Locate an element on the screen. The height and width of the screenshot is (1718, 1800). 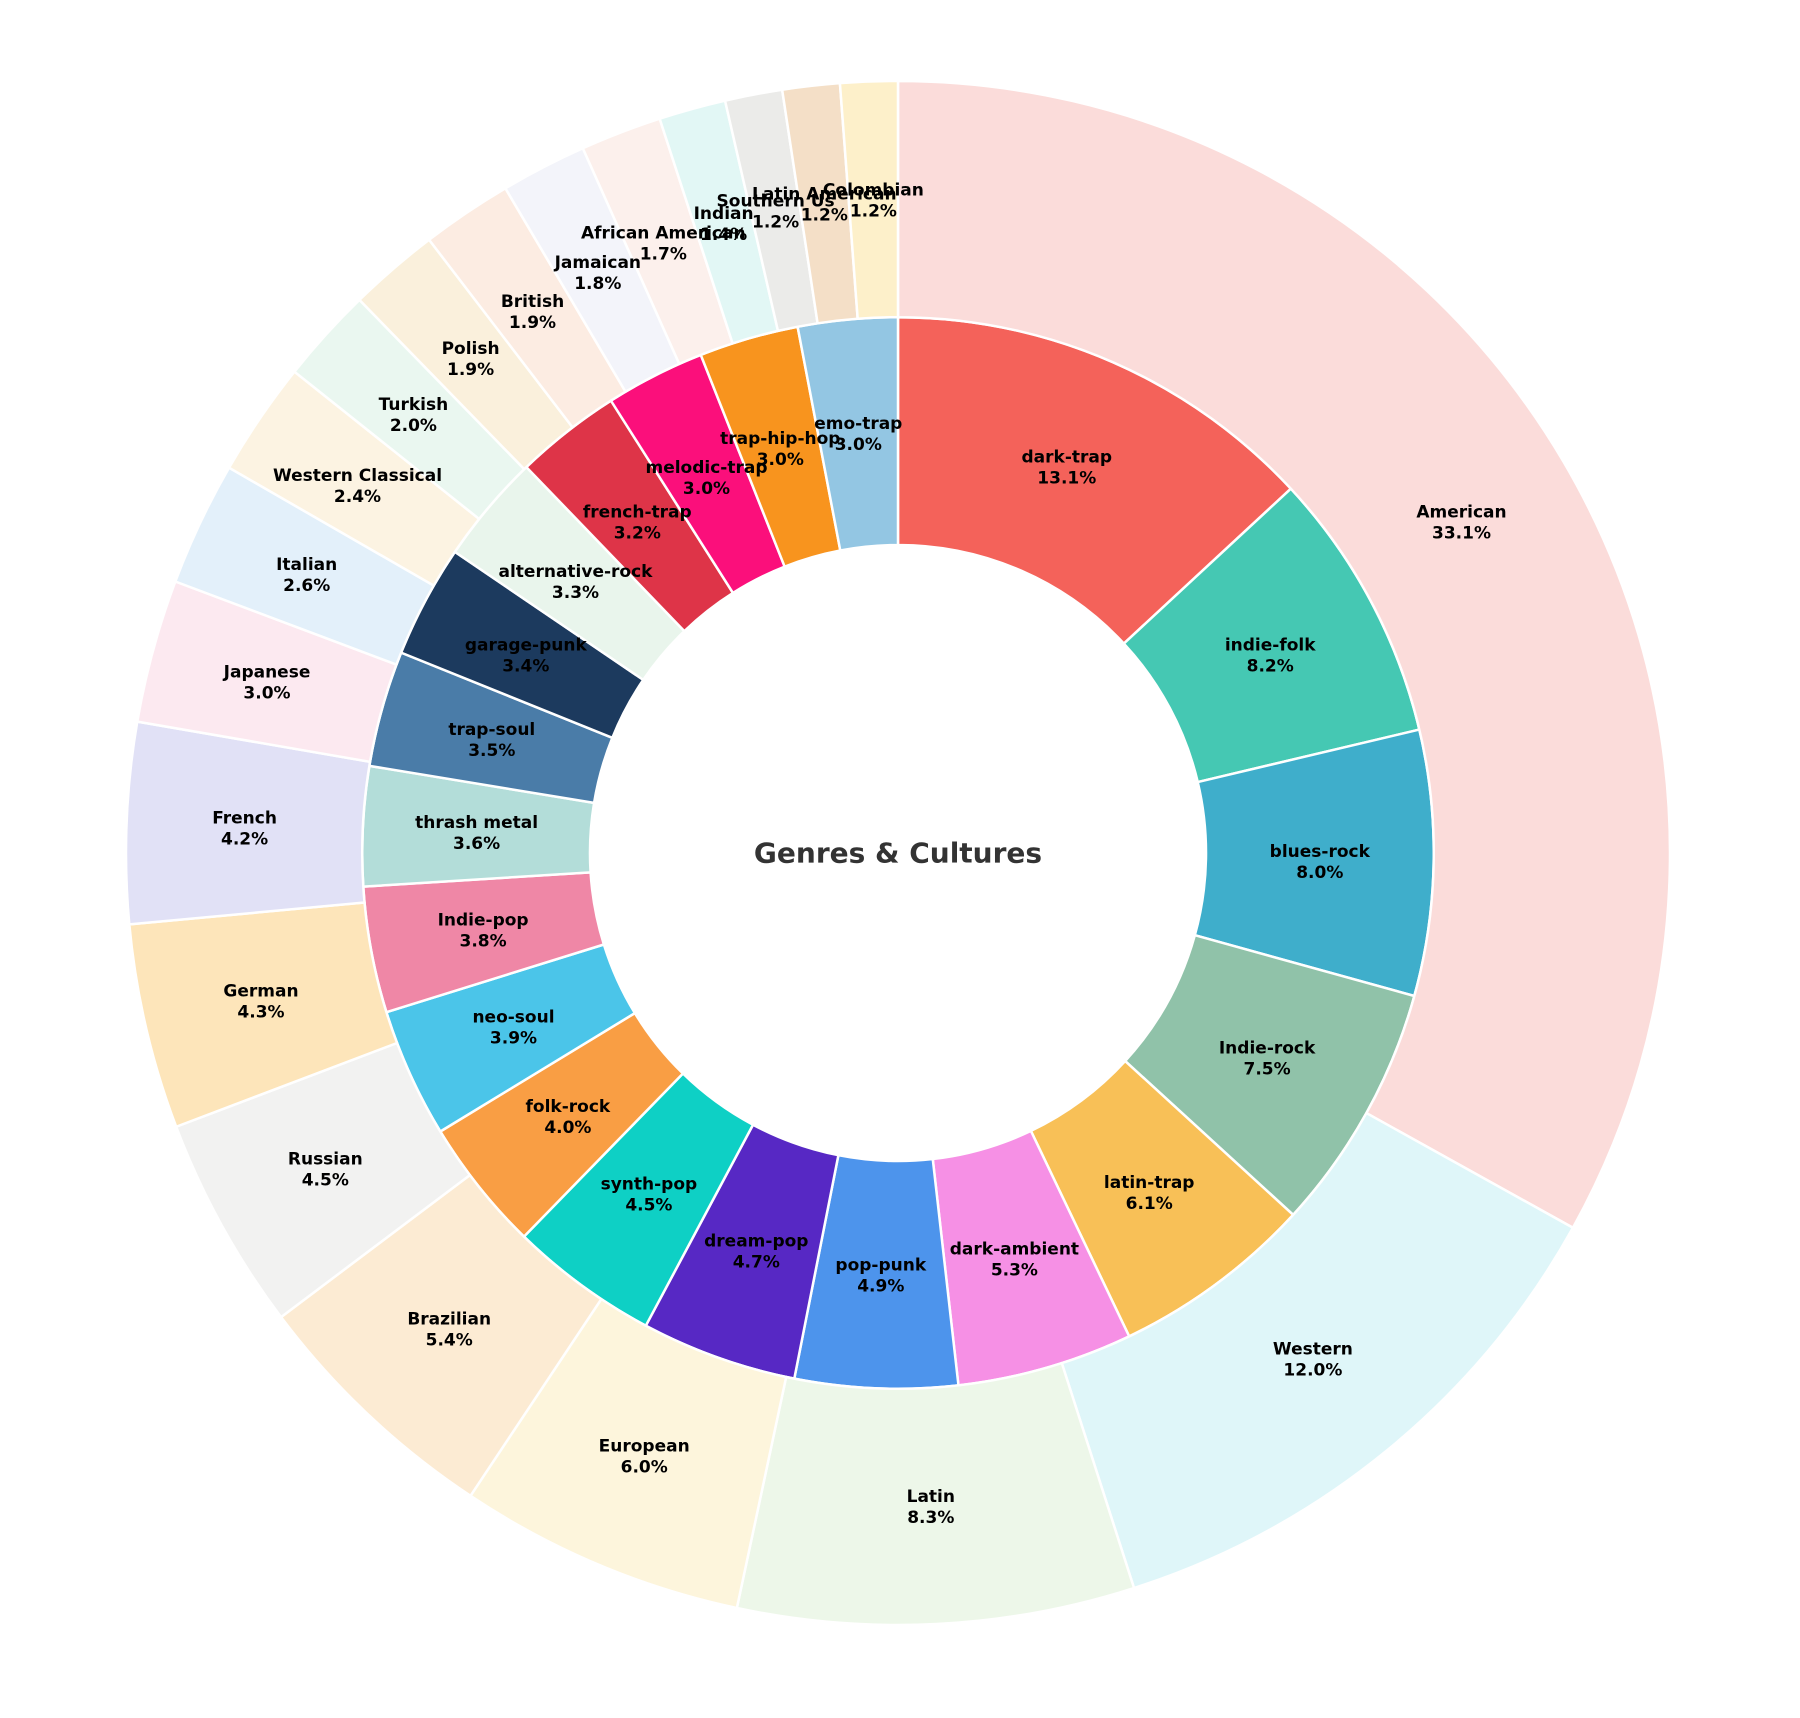
label-genres-alternative-rock: alternative-rock 3.3% is located at coordinates (576, 582).